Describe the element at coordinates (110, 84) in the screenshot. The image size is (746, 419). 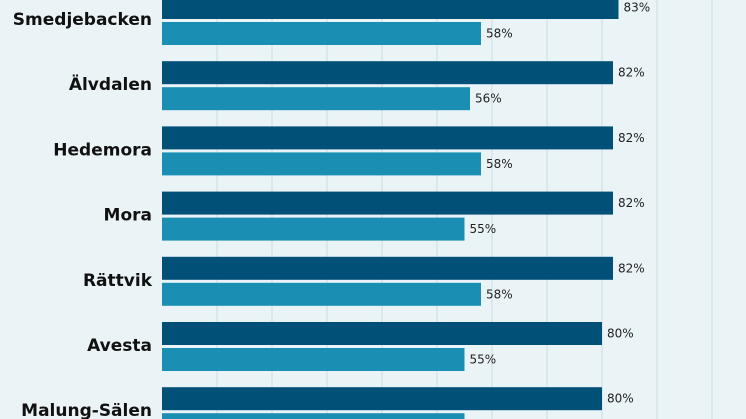
I see `category-label: Älvdalen` at that location.